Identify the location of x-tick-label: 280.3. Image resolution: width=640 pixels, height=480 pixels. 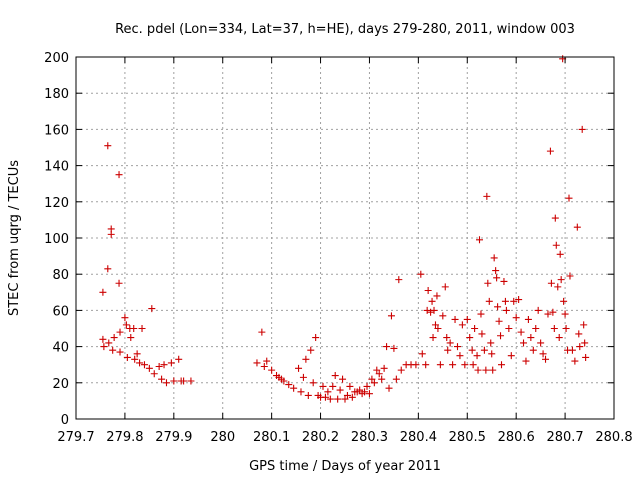
(369, 437).